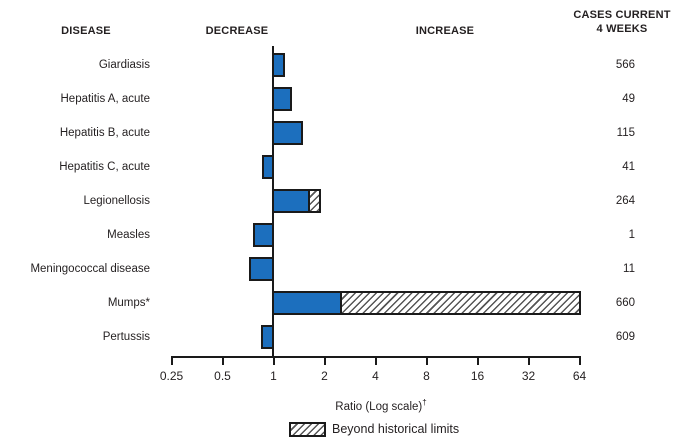  I want to click on column-header-disease: DISEASE, so click(86, 31).